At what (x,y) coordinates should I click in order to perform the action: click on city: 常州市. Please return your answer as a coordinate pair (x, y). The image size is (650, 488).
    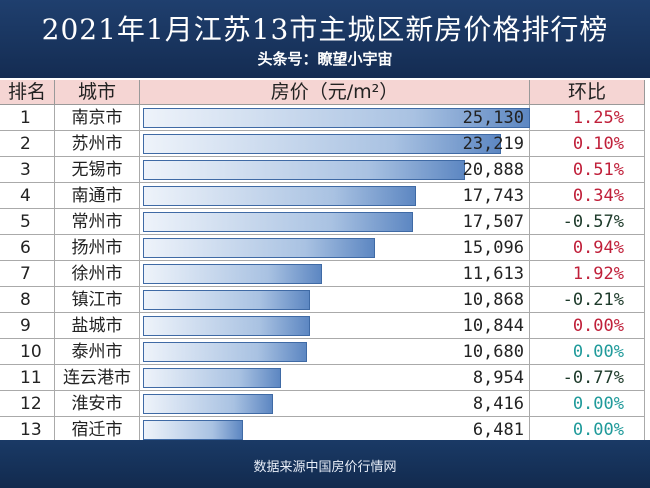
    Looking at the image, I should click on (97, 222).